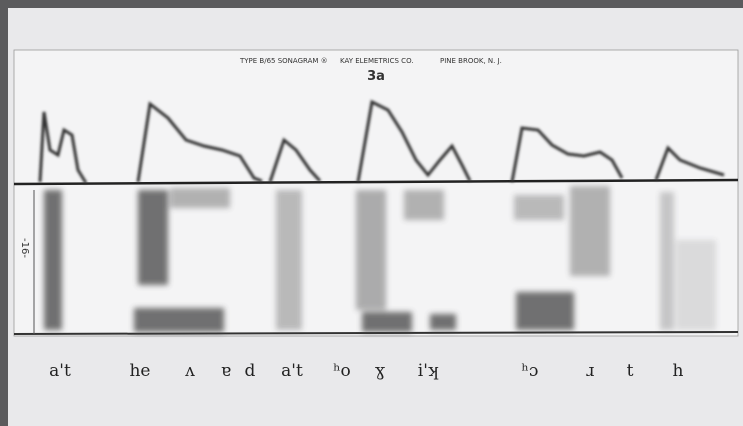 The width and height of the screenshot is (743, 426). I want to click on figure-label: 3a, so click(376, 76).